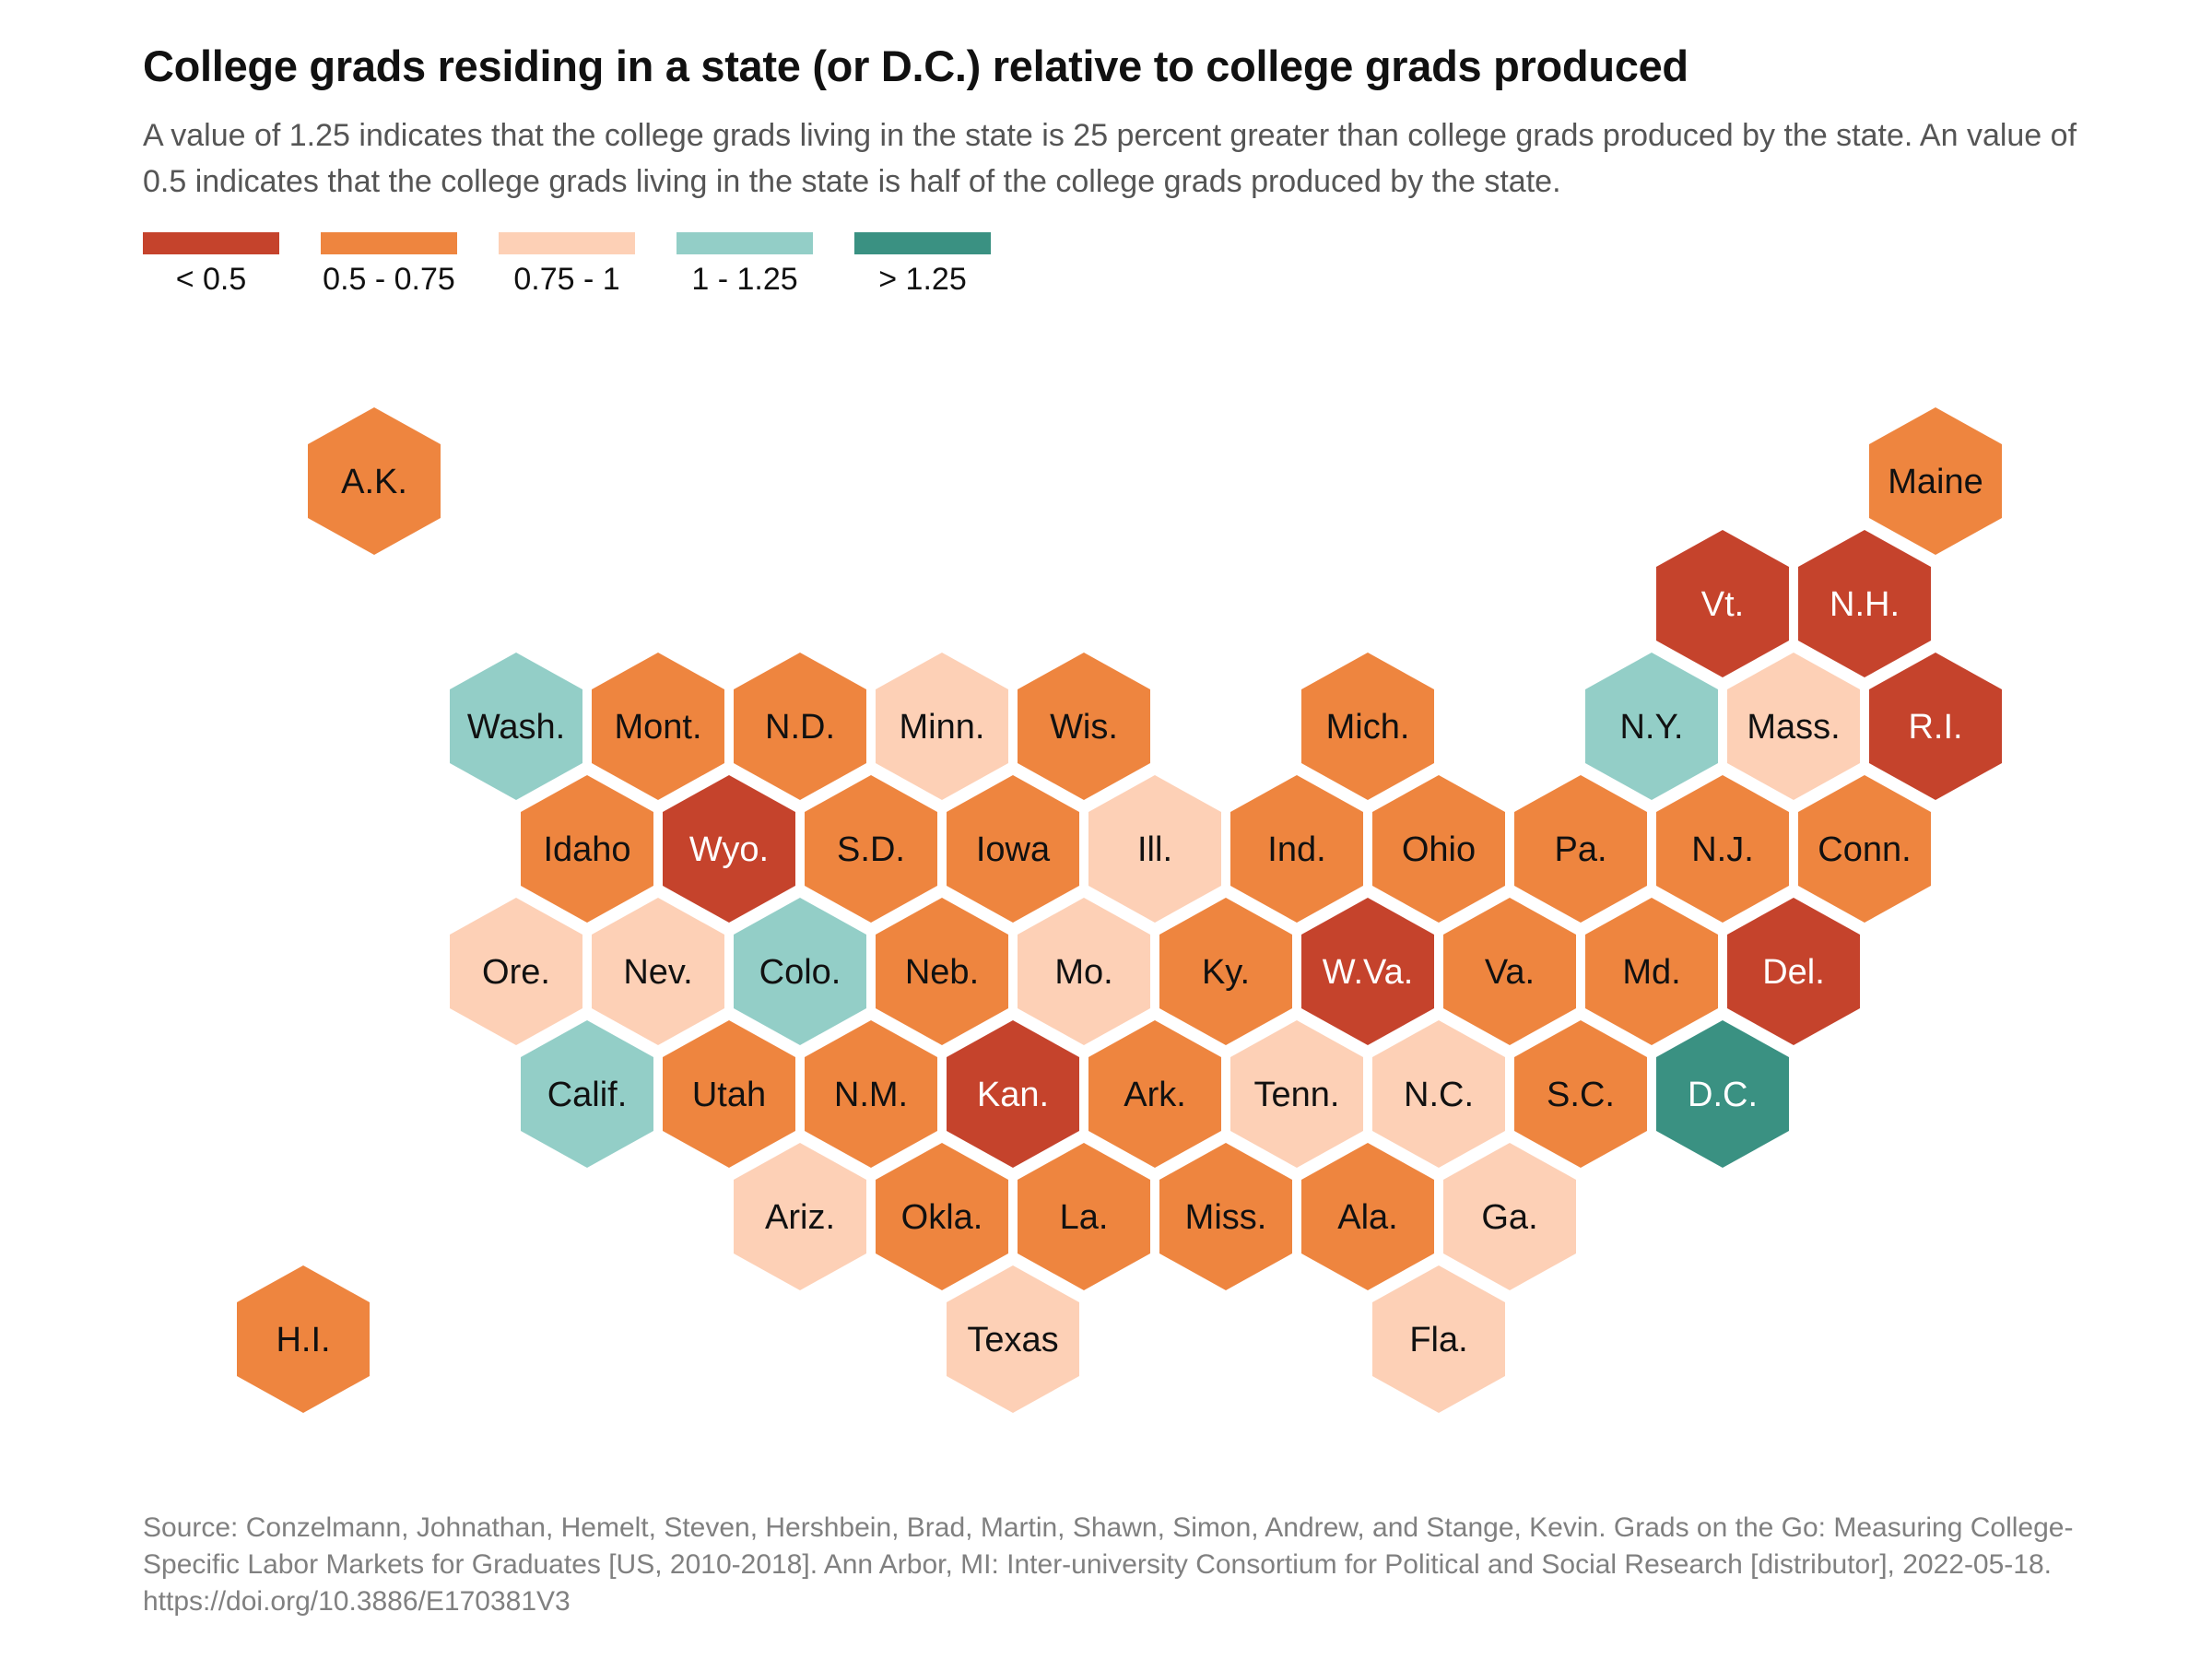 This screenshot has width=2212, height=1659. I want to click on state-tile-wyo: Wyo., so click(729, 849).